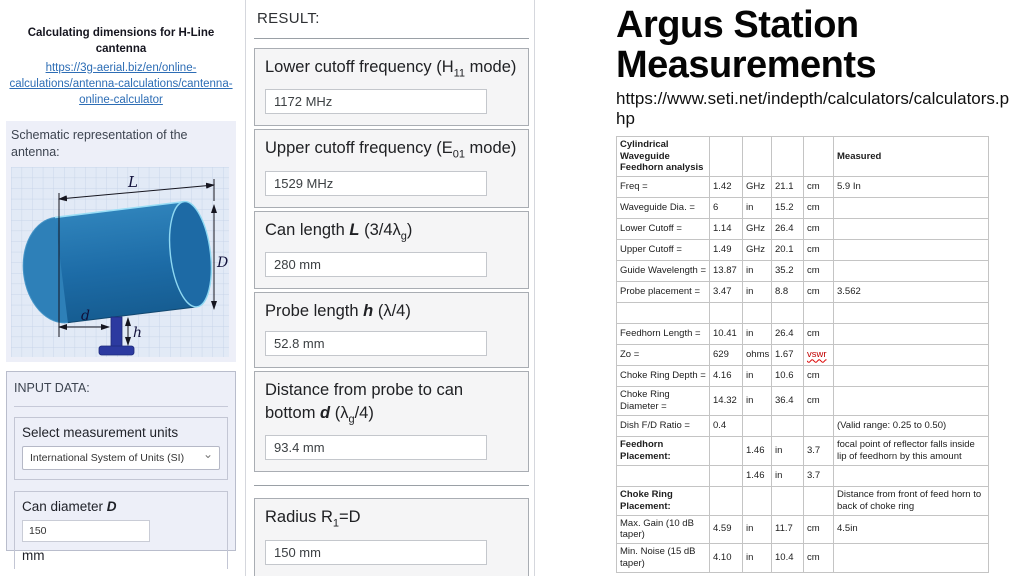 The height and width of the screenshot is (576, 1024). Describe the element at coordinates (911, 426) in the screenshot. I see `table-cell: (Valid range: 0.25 to 0.50)` at that location.